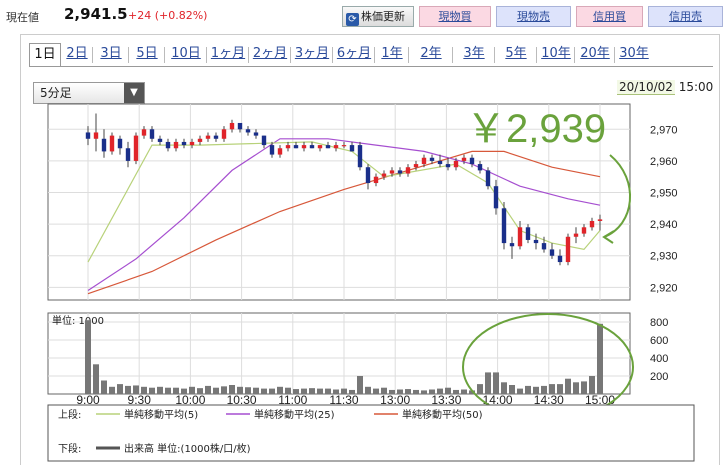  I want to click on range-tab-2: 3日, so click(111, 53).